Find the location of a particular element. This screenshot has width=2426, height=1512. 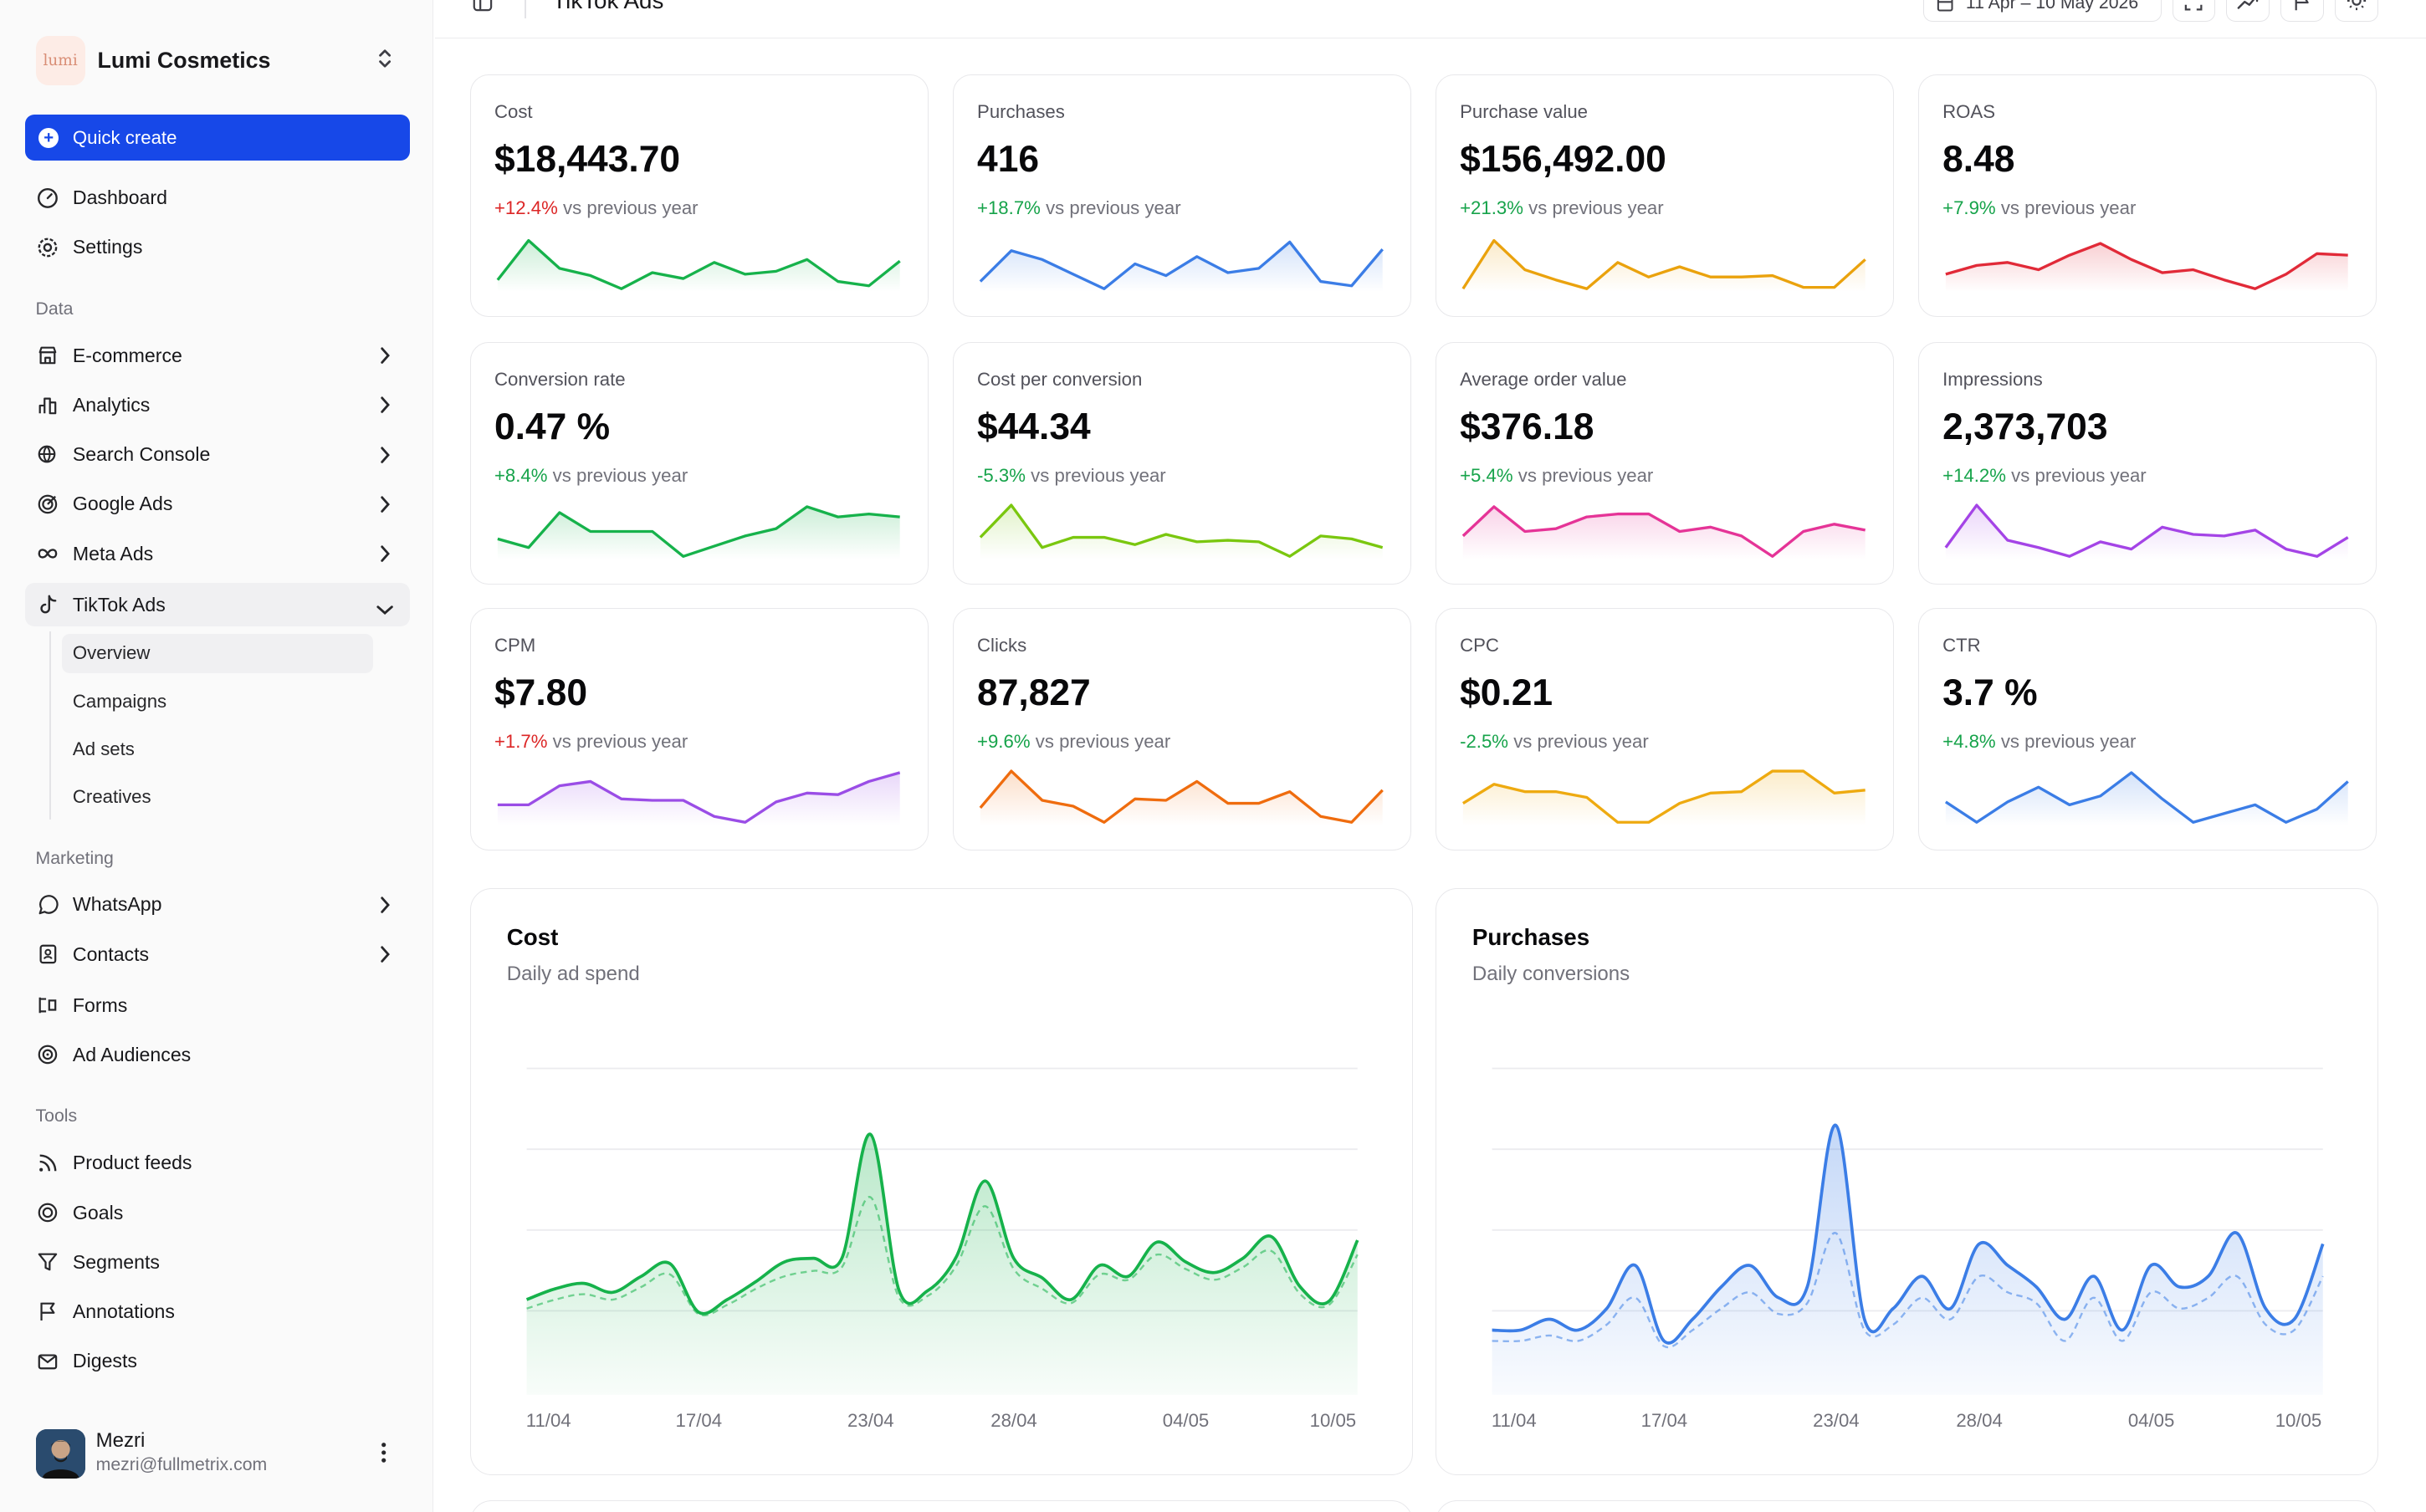

kpi-value: $44.34 is located at coordinates (1034, 426).